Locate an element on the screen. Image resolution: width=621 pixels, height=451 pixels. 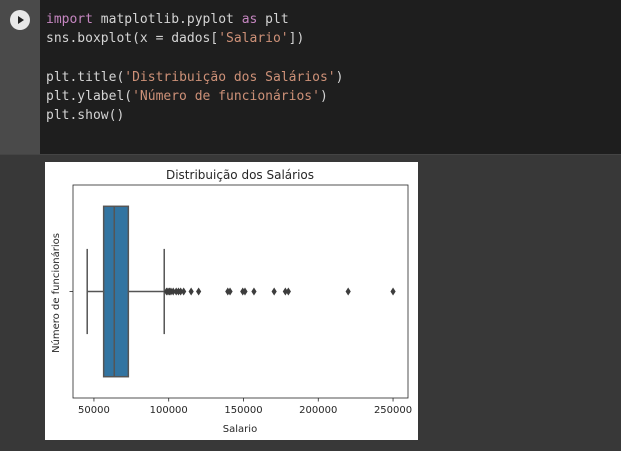
code-line: import matplotlib.pyplot as plt is located at coordinates (194, 19).